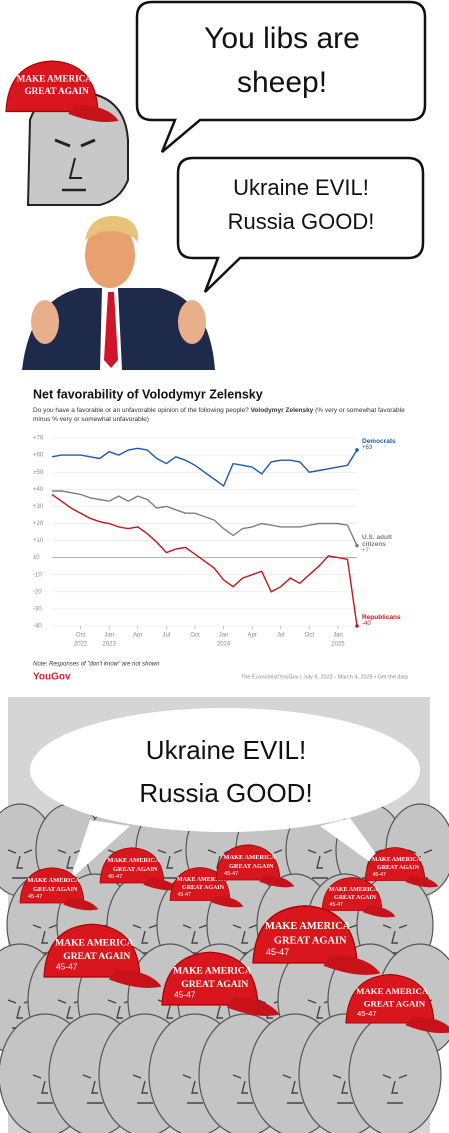 This screenshot has width=449, height=1133. What do you see at coordinates (251, 636) in the screenshot?
I see `x-tick-label: Apr` at bounding box center [251, 636].